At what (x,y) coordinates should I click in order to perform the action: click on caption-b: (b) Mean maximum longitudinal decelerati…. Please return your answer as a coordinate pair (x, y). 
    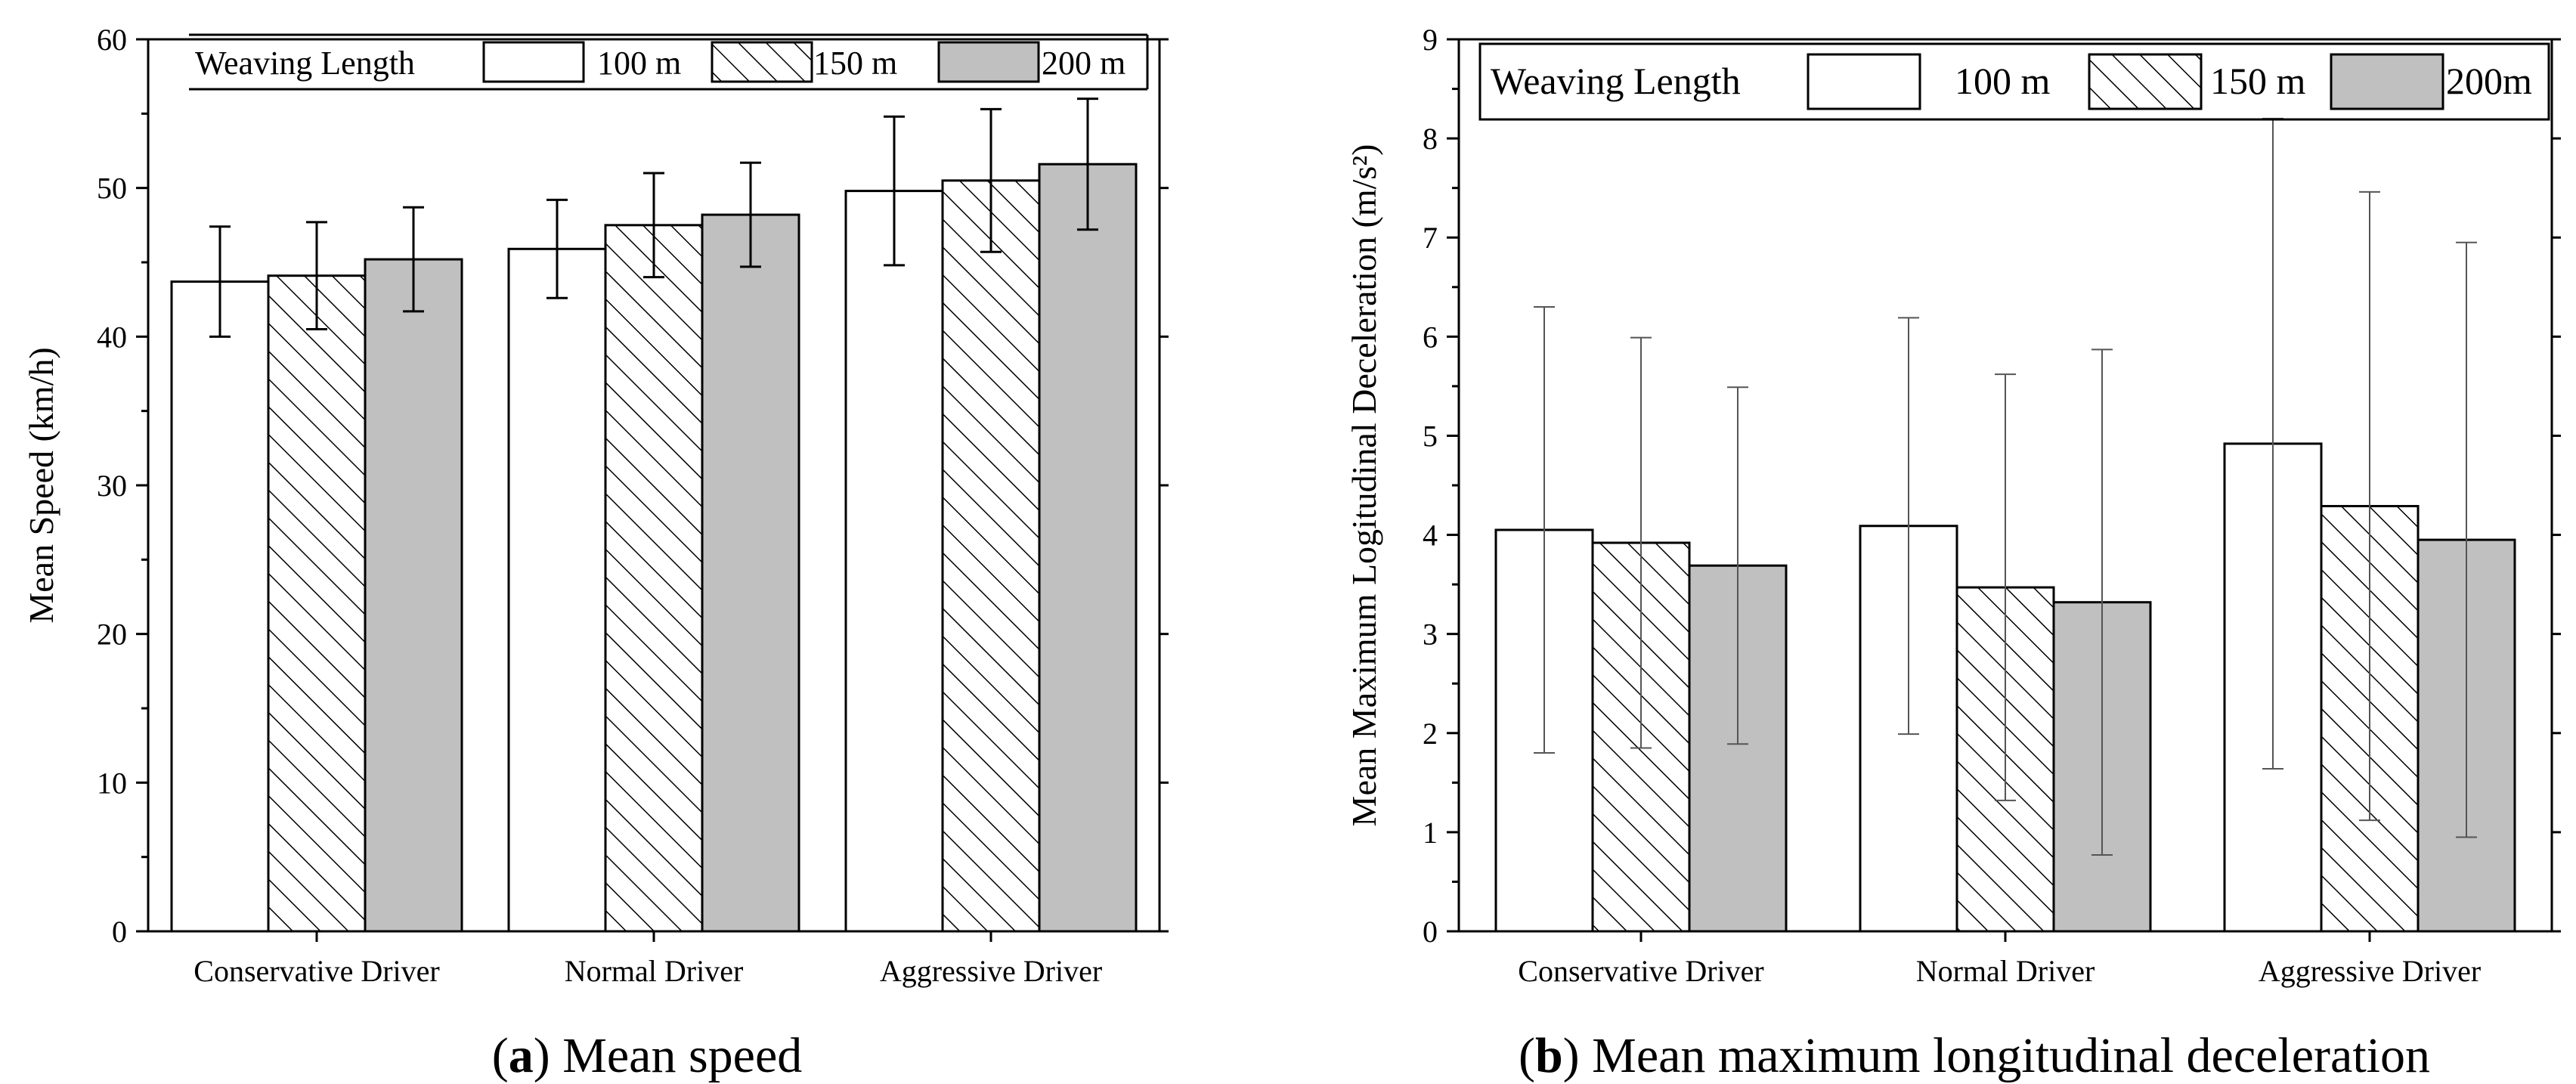
    Looking at the image, I should click on (1974, 1055).